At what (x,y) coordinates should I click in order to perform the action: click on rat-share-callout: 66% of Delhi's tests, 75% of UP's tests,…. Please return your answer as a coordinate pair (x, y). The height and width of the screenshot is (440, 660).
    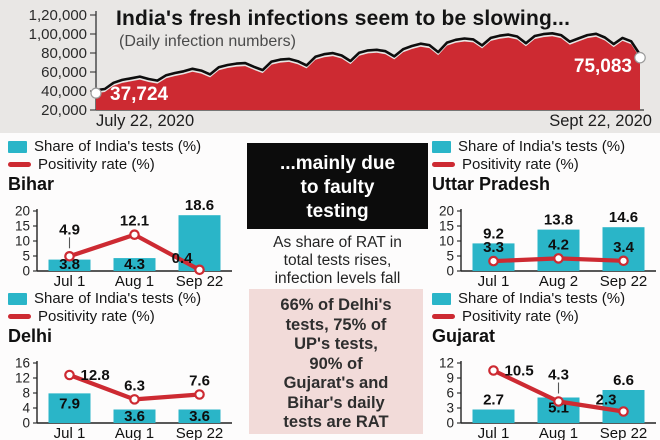
    Looking at the image, I should click on (336, 361).